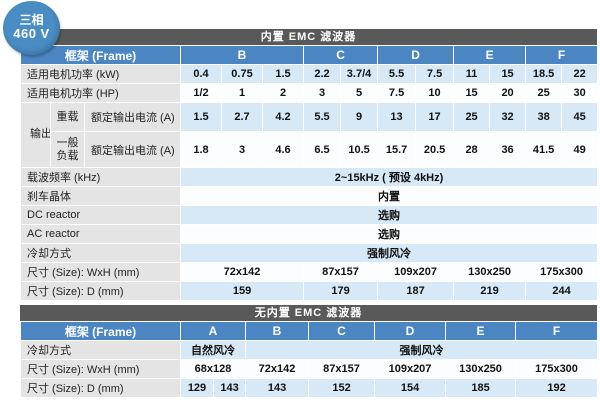 The height and width of the screenshot is (408, 600). What do you see at coordinates (397, 93) in the screenshot?
I see `value-cell: 7.5` at bounding box center [397, 93].